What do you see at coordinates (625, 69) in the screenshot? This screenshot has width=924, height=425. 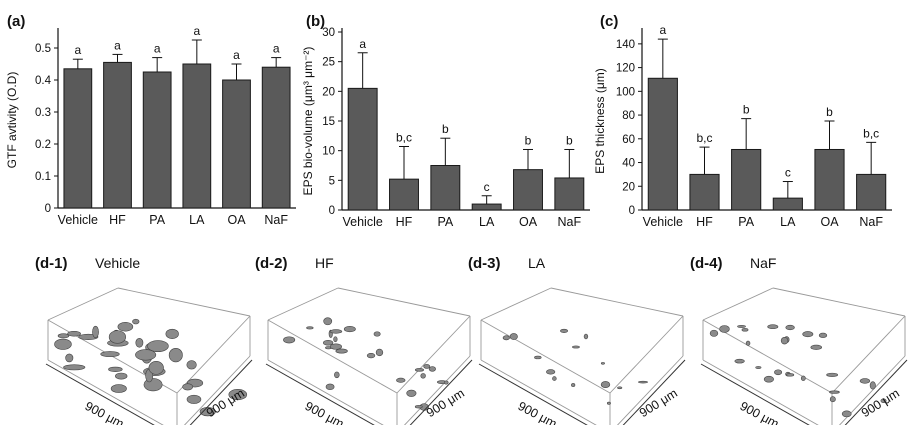 I see `y-tick-label: 120` at bounding box center [625, 69].